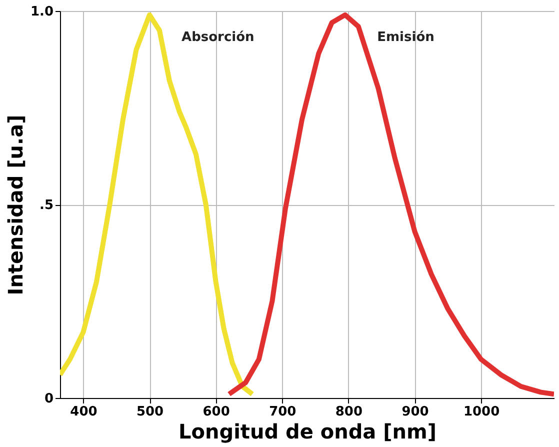 This screenshot has height=447, width=559. I want to click on x-tick-label: 400, so click(84, 412).